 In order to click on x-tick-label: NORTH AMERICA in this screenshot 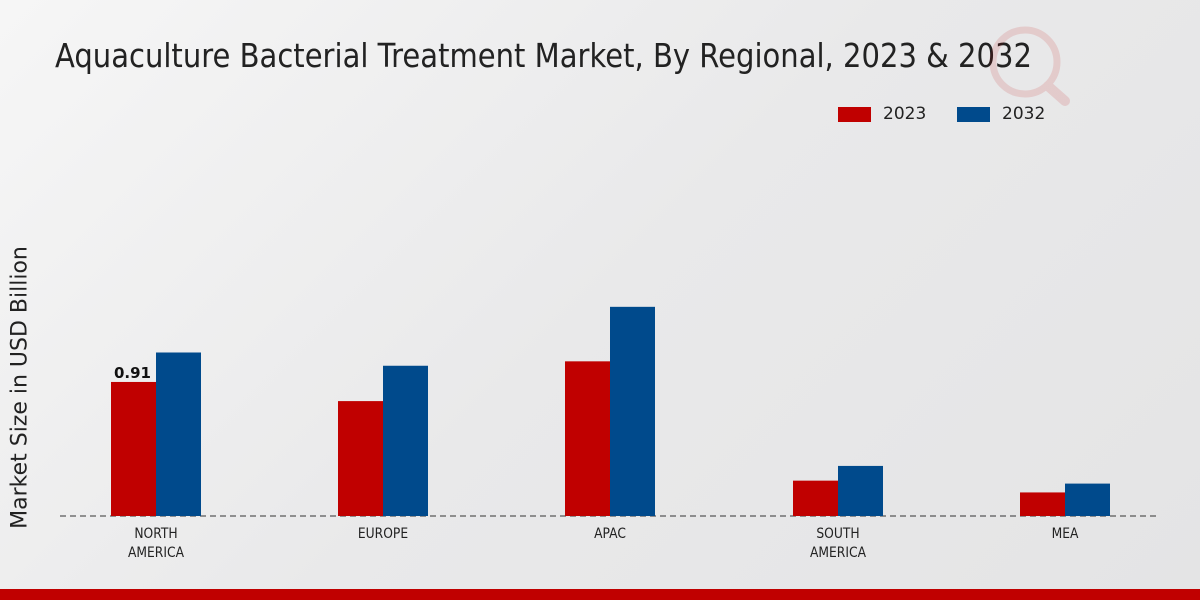, I will do `click(156, 543)`.